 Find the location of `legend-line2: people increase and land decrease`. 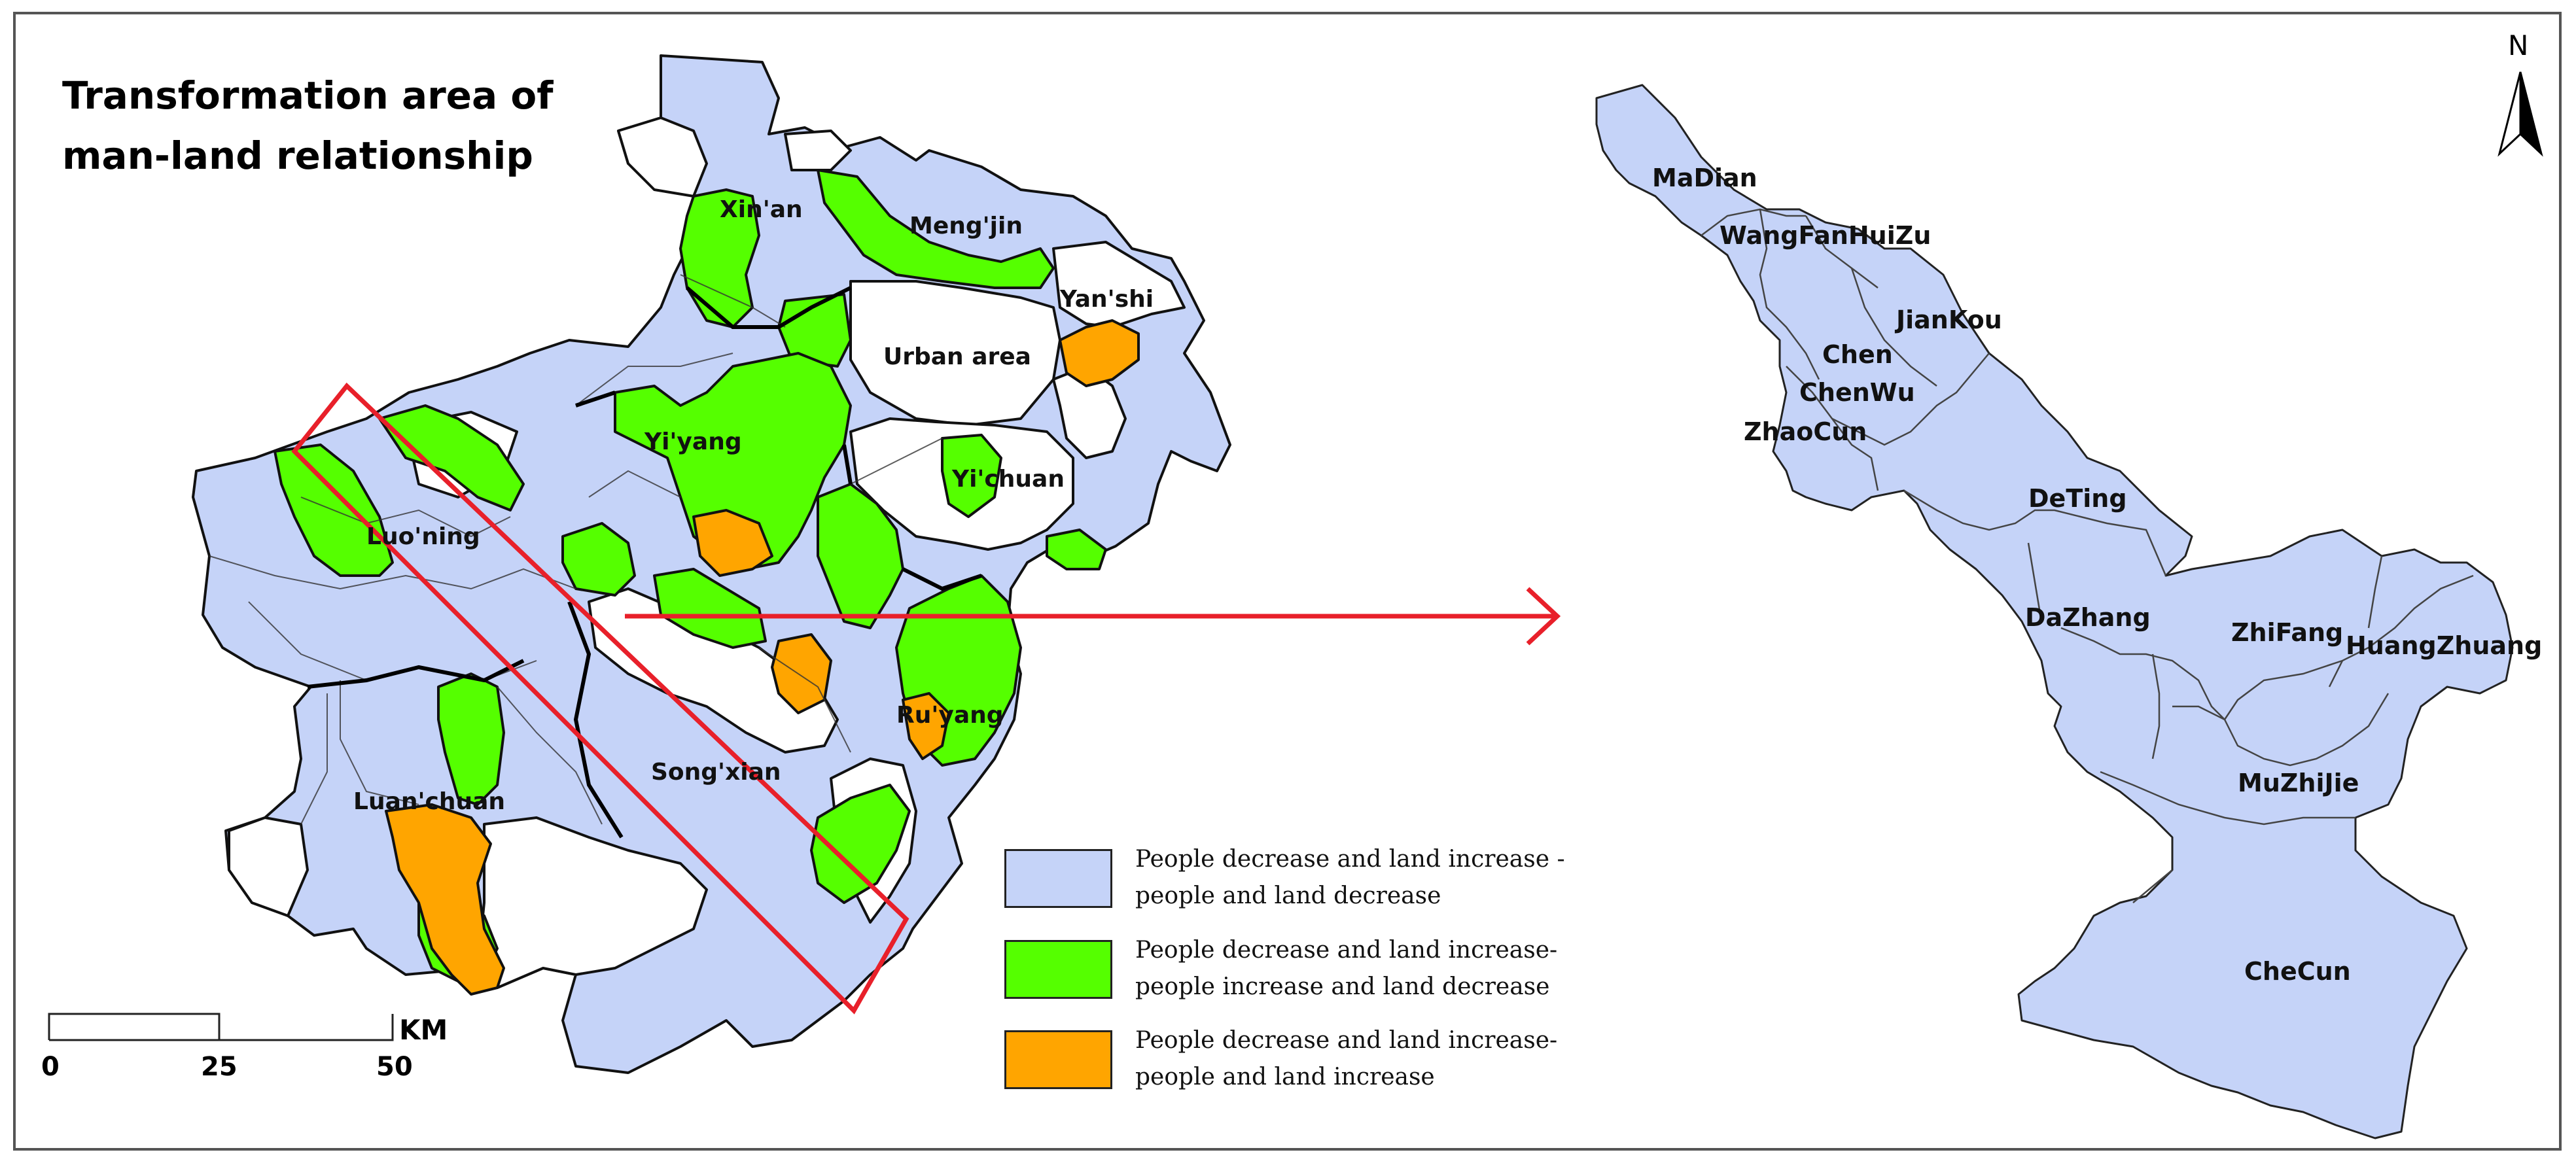

legend-line2: people increase and land decrease is located at coordinates (1343, 986).